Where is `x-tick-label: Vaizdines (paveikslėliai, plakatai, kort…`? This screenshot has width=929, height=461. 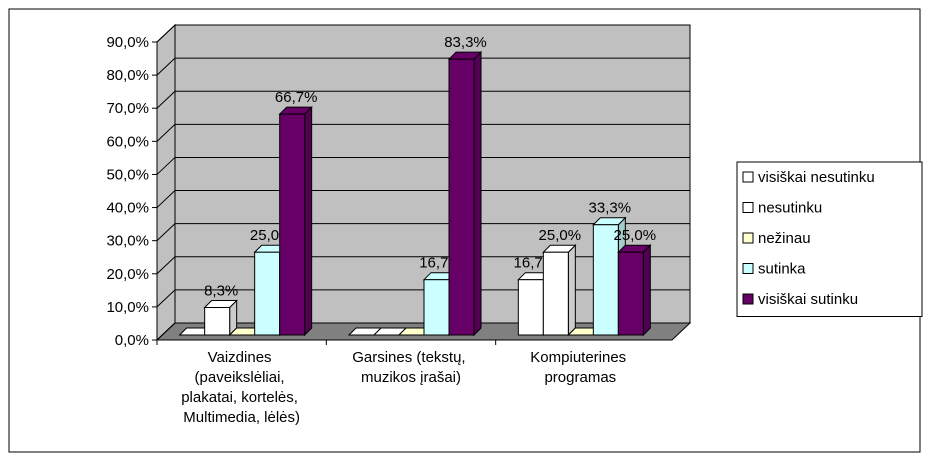
x-tick-label: Vaizdines (paveikslėliai, plakatai, kort… is located at coordinates (241, 387).